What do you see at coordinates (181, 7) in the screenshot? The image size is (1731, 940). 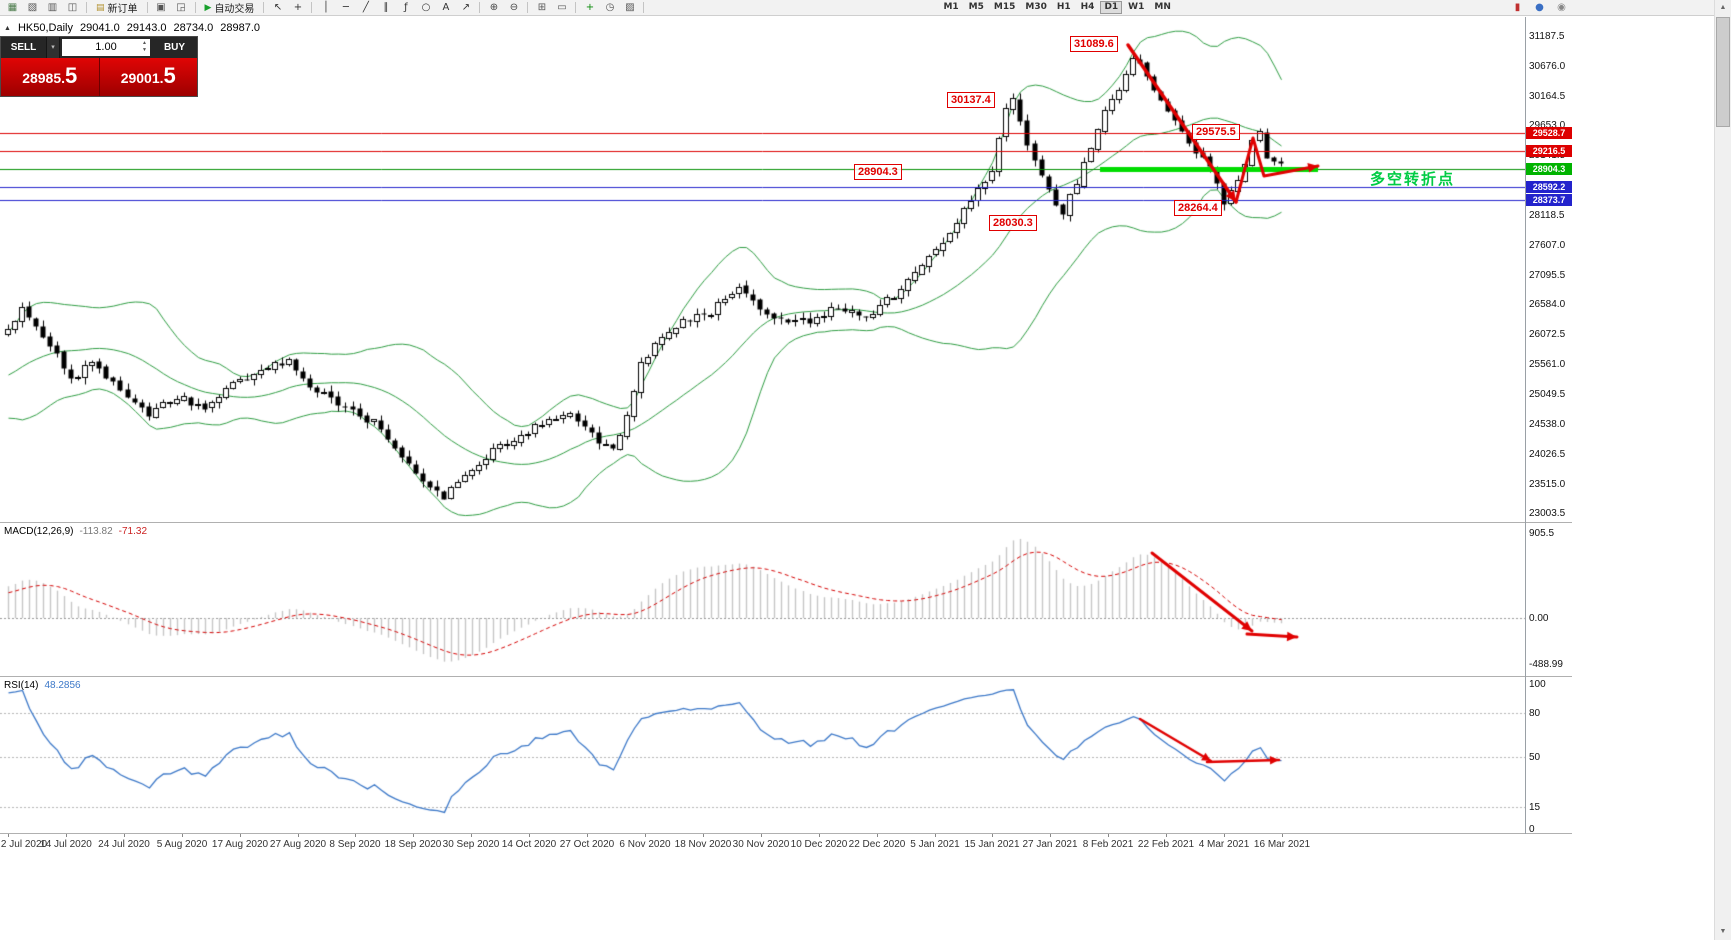 I see `toolbar-strategy-tester-icon: ◲` at bounding box center [181, 7].